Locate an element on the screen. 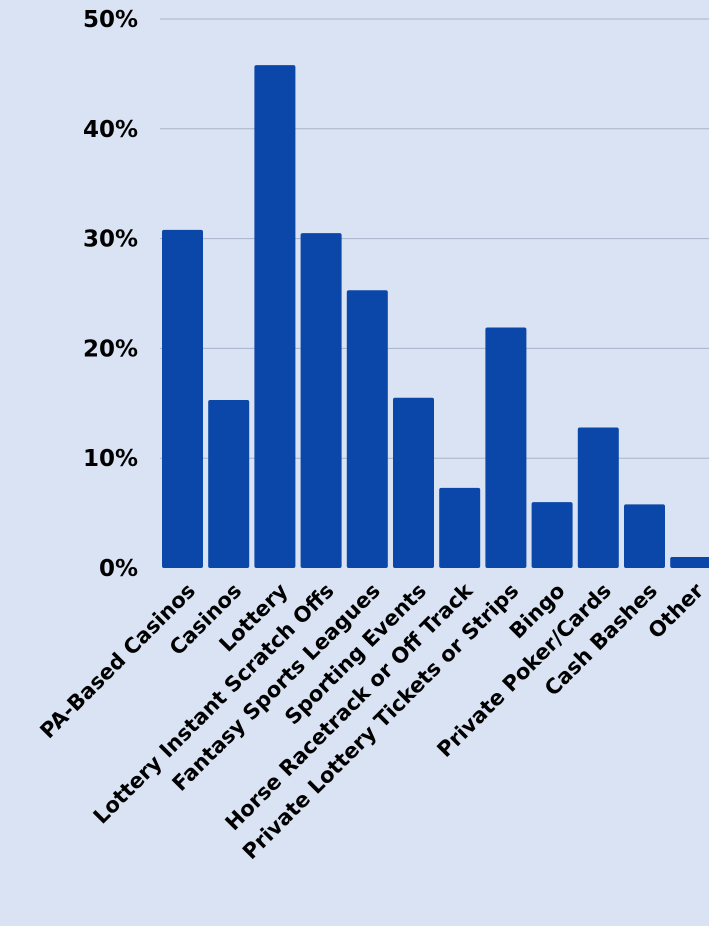 This screenshot has height=926, width=709. y-tick-label: 20% is located at coordinates (110, 349).